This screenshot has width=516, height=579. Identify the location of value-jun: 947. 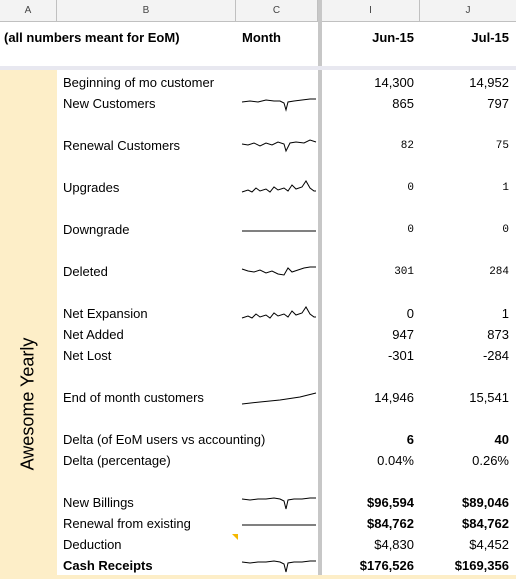
(403, 334).